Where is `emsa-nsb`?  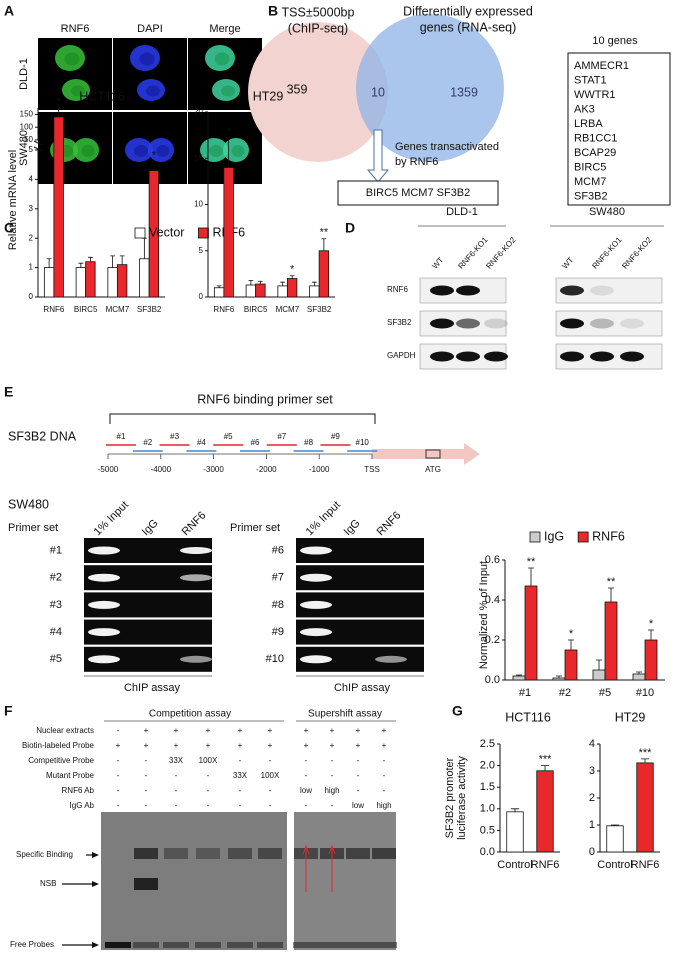 emsa-nsb is located at coordinates (146, 884).